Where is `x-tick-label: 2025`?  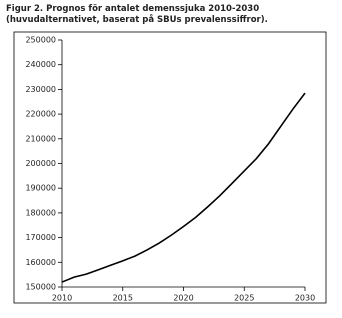
x-tick-label: 2025 is located at coordinates (244, 298).